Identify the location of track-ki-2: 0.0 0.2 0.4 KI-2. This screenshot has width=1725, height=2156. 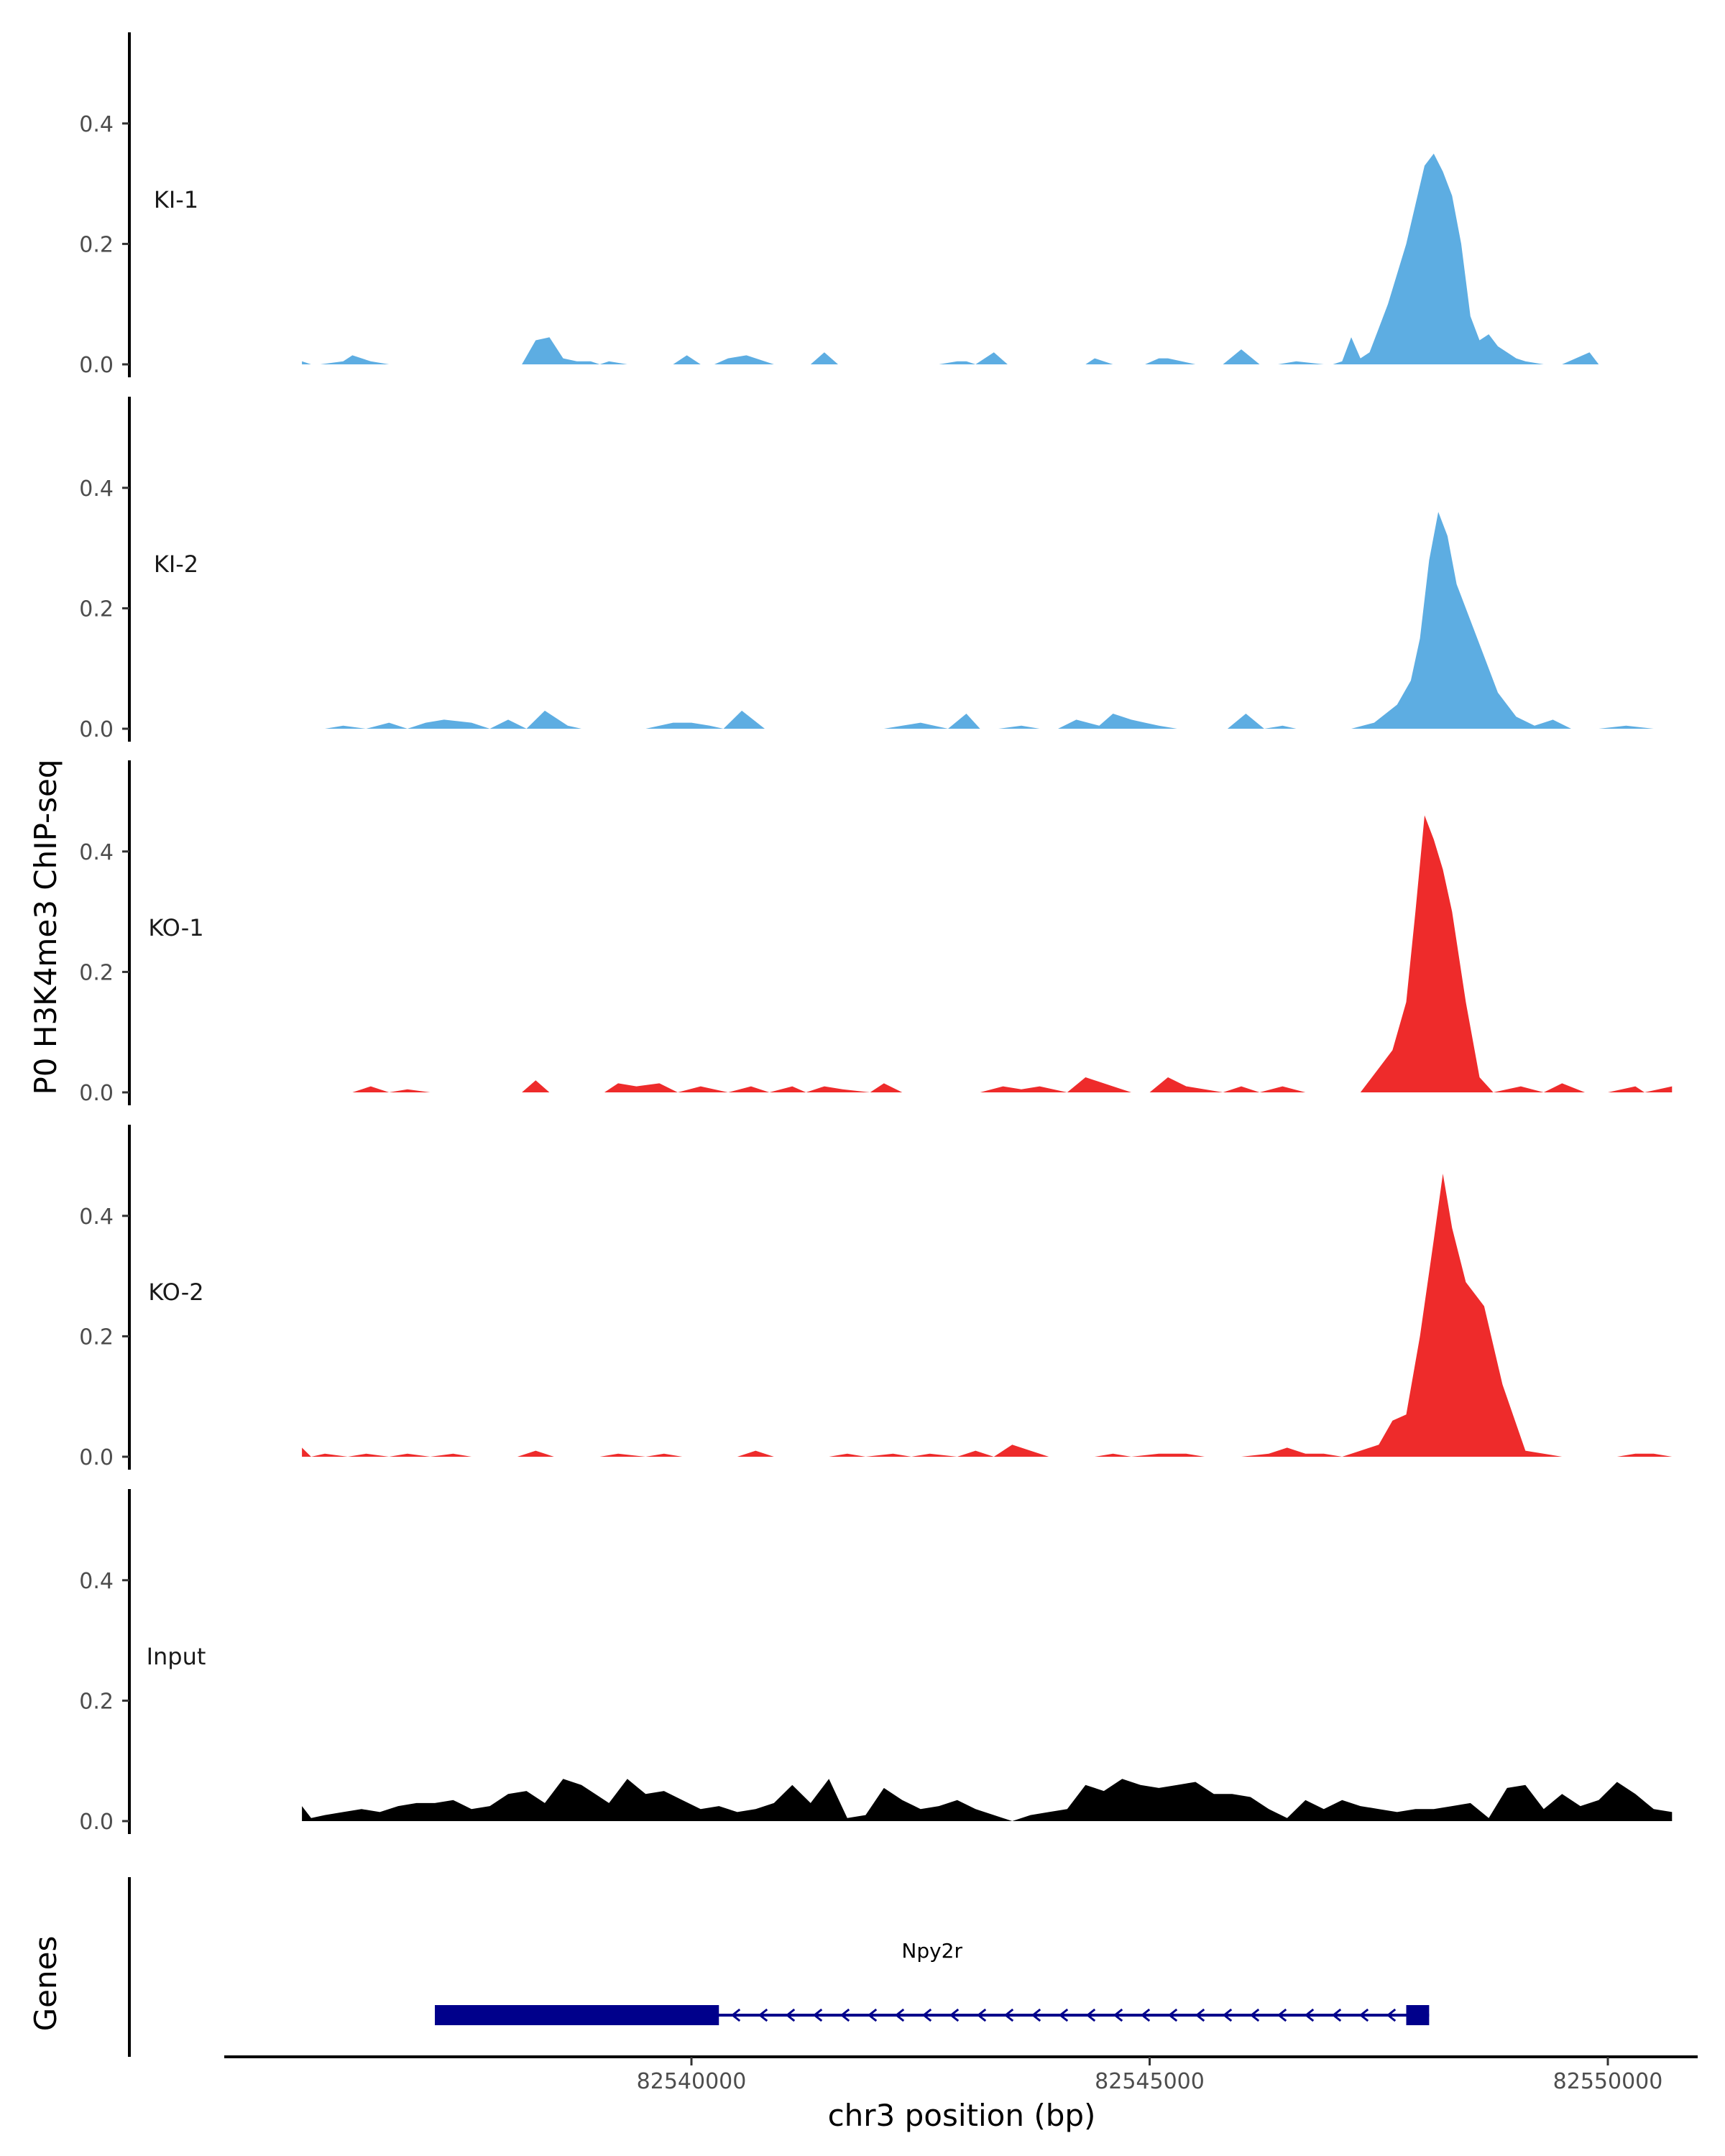
(884, 570).